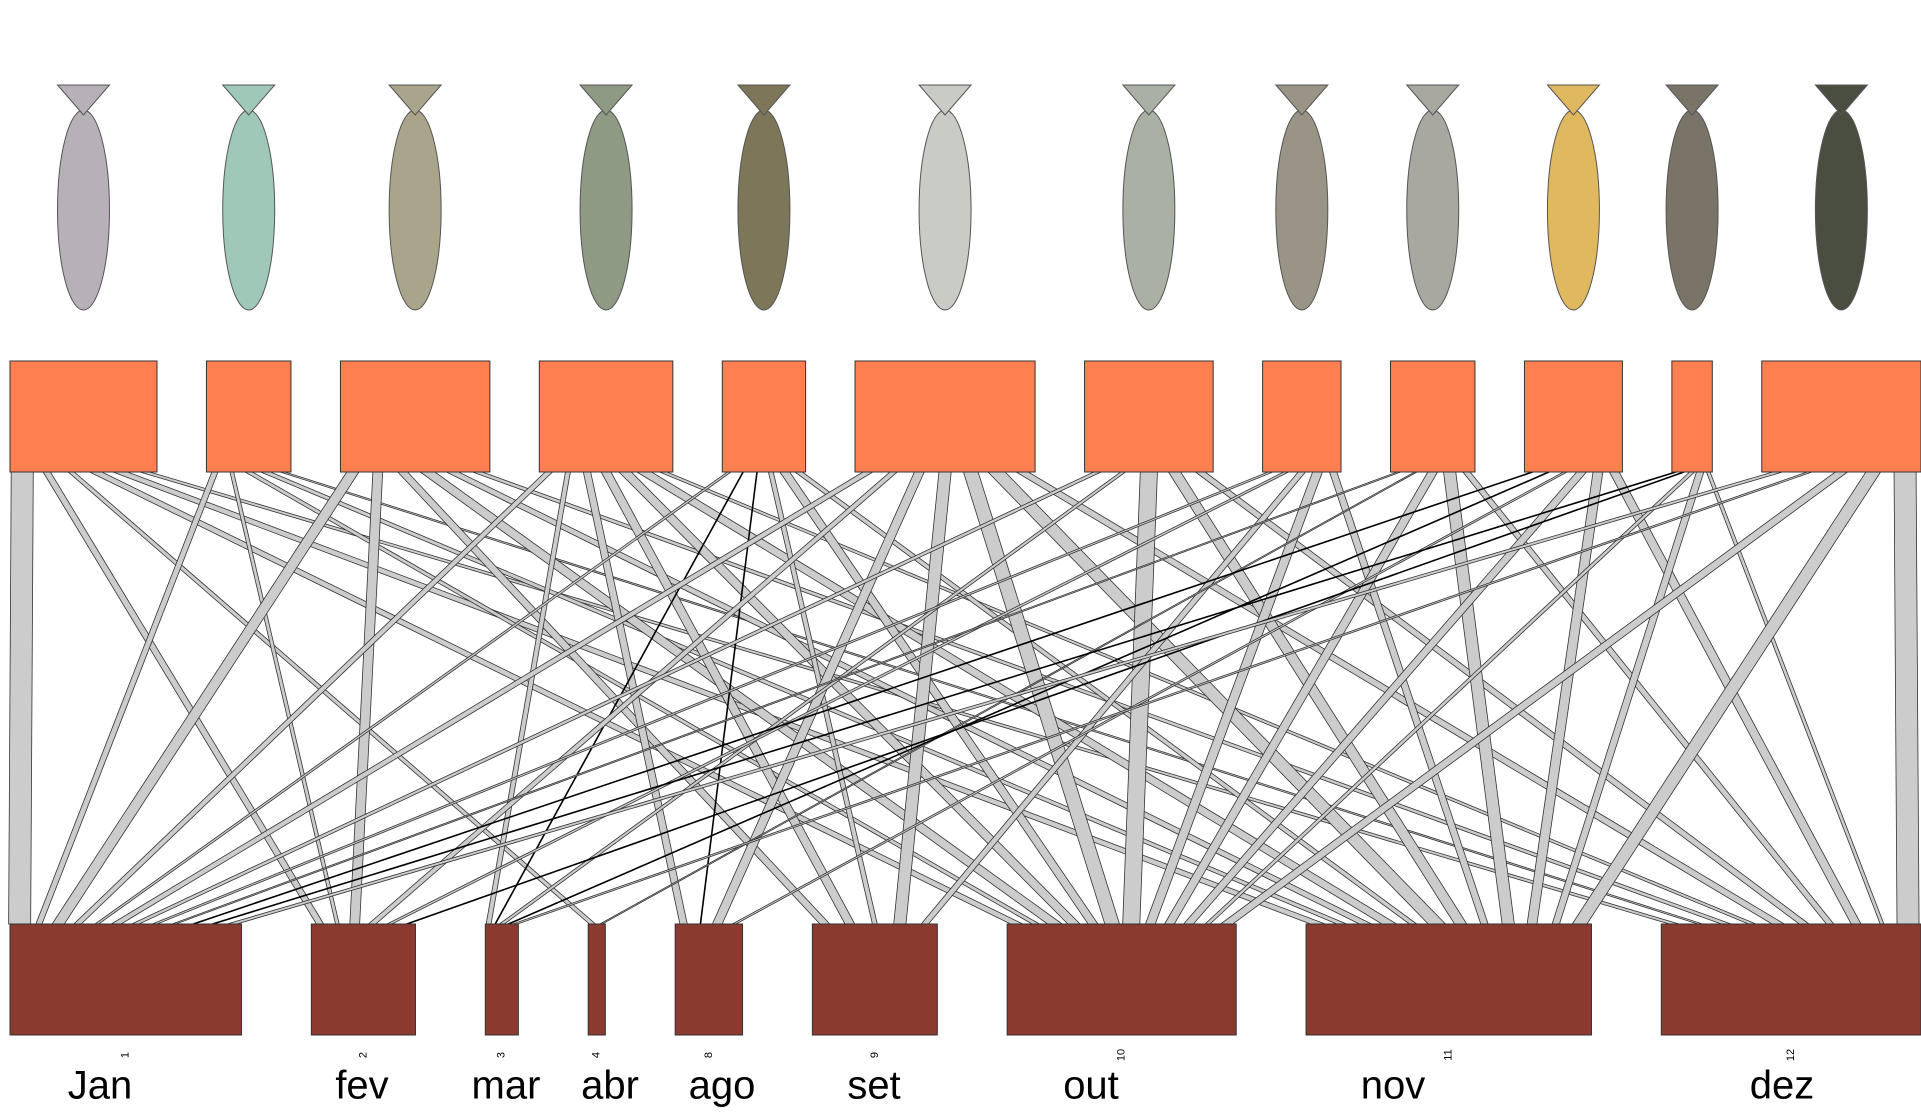  What do you see at coordinates (502, 1055) in the screenshot?
I see `lower-code: 3` at bounding box center [502, 1055].